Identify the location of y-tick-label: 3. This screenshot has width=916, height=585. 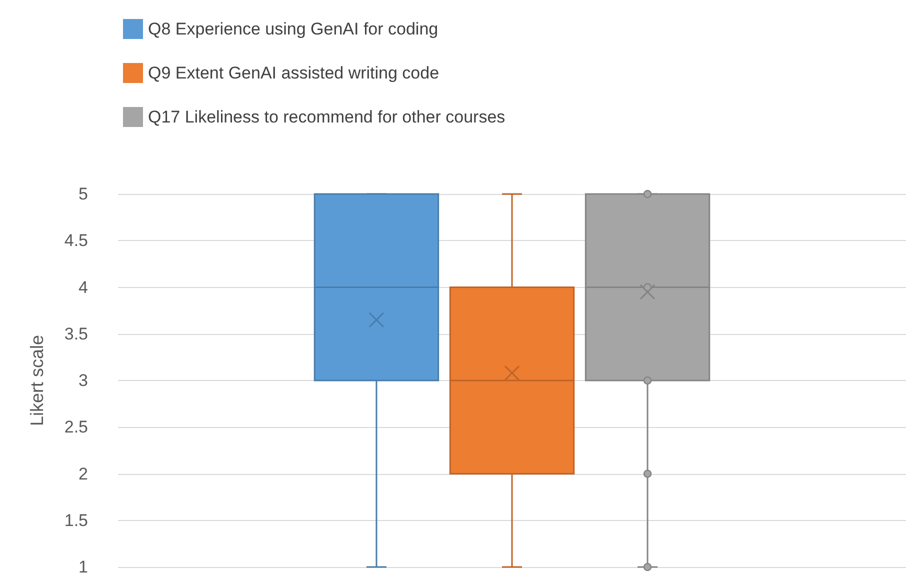
(83, 380).